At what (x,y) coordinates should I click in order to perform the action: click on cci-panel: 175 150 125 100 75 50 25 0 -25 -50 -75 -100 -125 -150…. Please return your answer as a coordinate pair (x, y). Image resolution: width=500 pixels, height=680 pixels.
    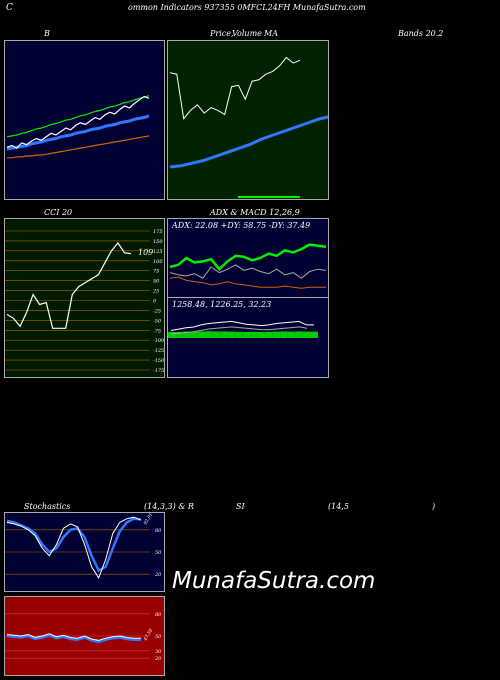
    Looking at the image, I should click on (84, 298).